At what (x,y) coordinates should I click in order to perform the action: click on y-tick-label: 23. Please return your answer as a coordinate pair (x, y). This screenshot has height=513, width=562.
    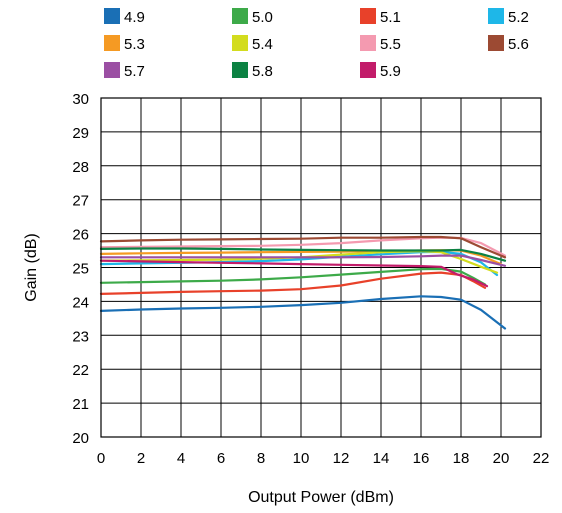
    Looking at the image, I should click on (80, 336).